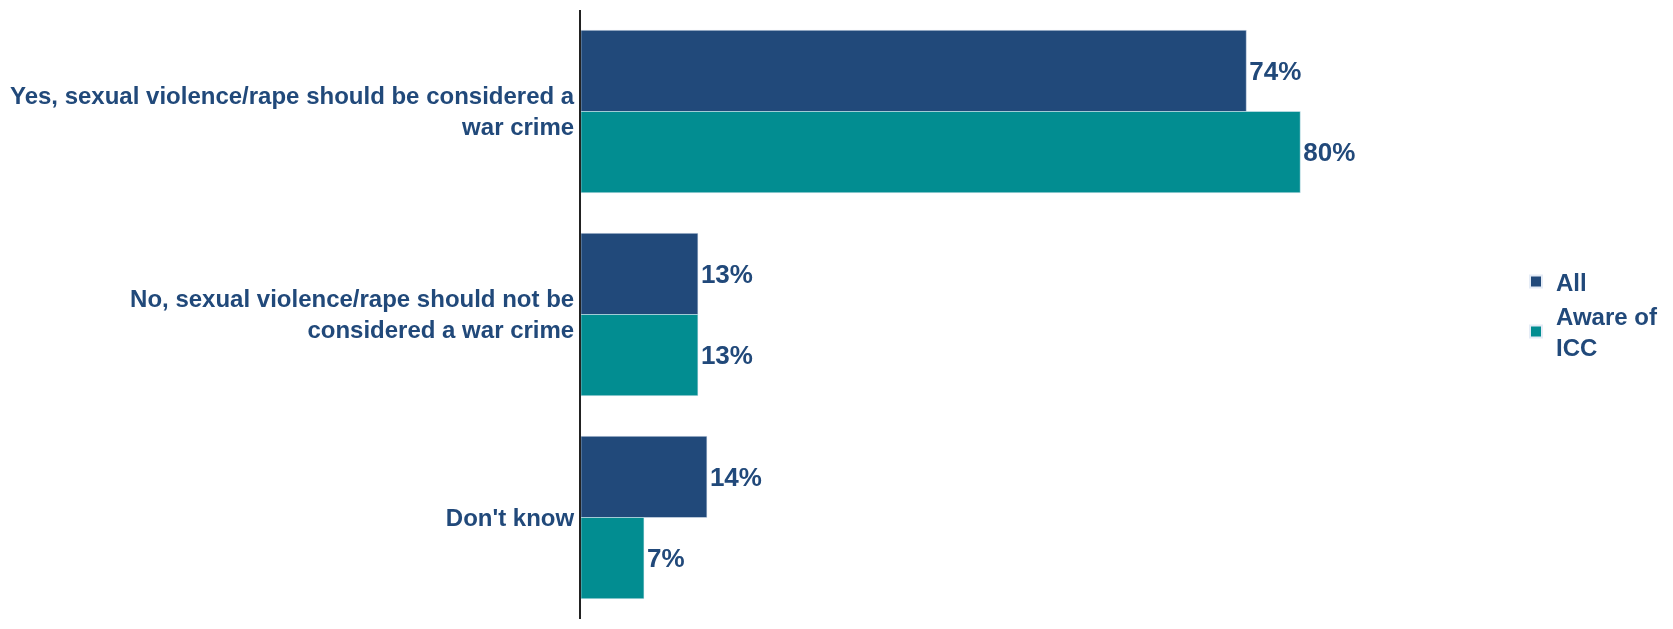  I want to click on data-label: 74%, so click(1275, 70).